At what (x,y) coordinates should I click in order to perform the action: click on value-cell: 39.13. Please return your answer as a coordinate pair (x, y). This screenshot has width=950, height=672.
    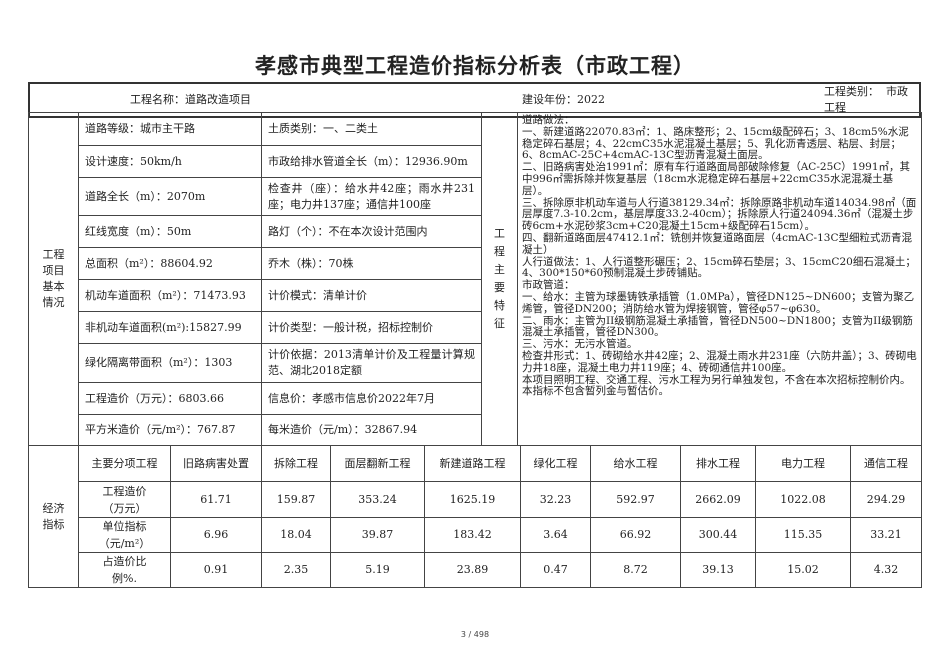
    Looking at the image, I should click on (718, 570).